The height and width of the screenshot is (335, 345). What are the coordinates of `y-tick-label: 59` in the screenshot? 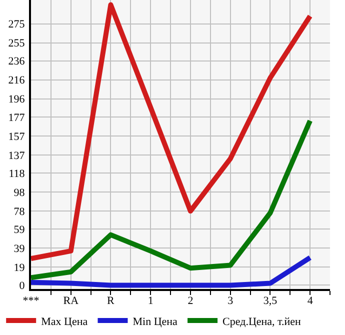 It's located at (20, 230).